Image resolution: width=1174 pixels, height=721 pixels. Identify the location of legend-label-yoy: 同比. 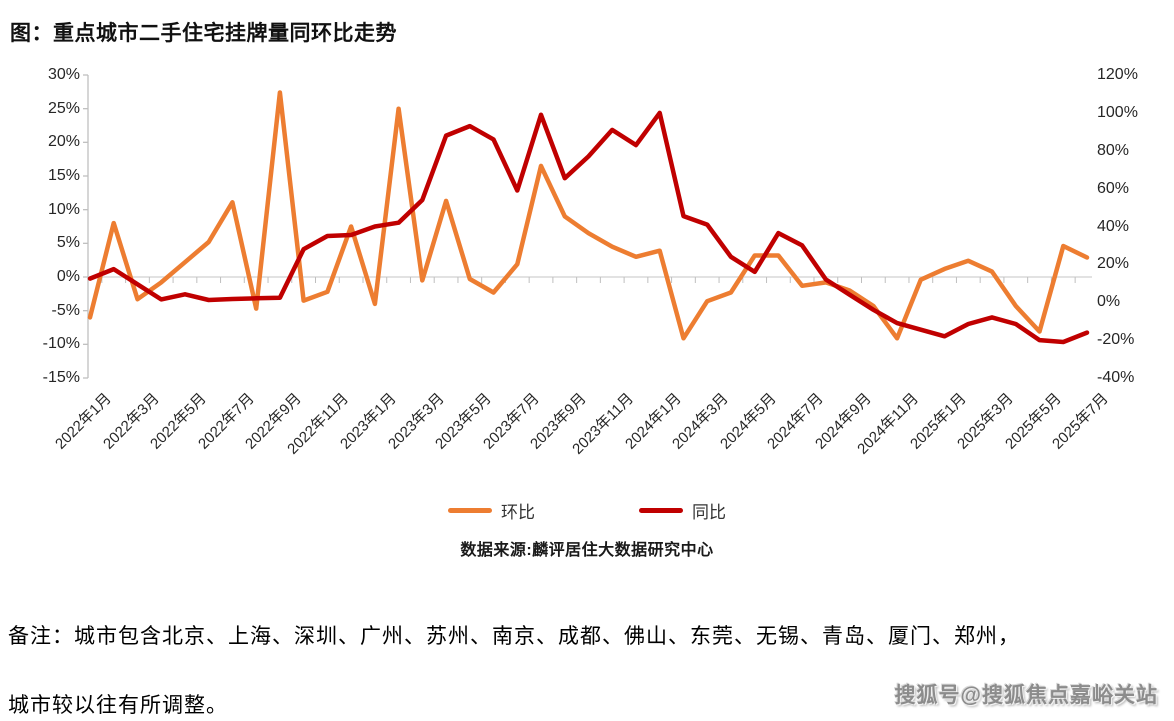
(709, 512).